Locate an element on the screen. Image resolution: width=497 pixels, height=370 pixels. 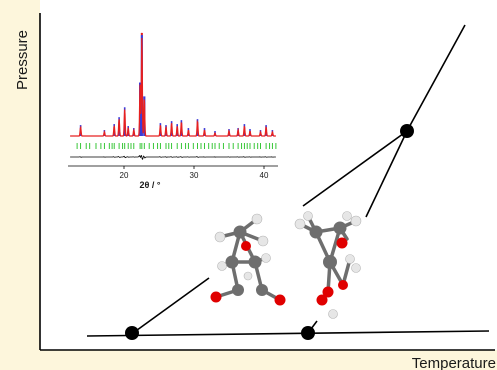
molecule-structure-right is located at coordinates (328, 265).